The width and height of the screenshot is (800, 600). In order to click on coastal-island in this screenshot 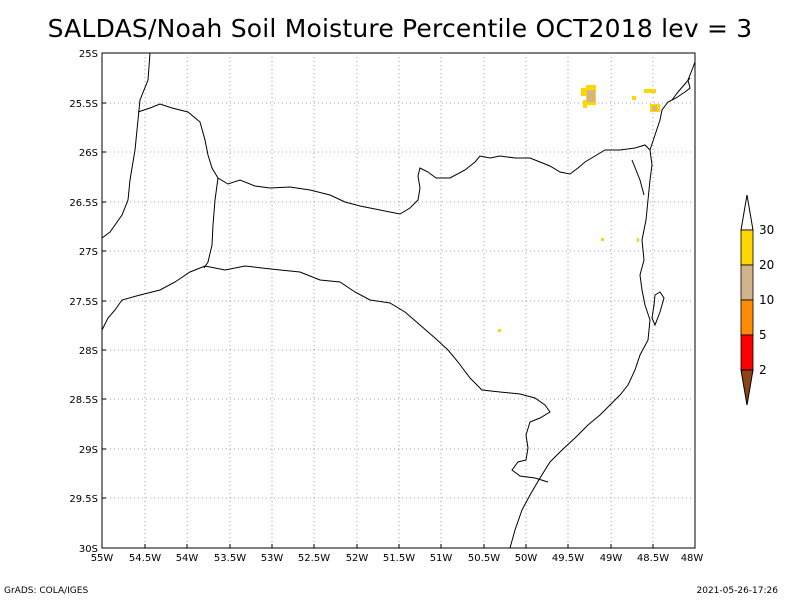, I will do `click(658, 309)`.